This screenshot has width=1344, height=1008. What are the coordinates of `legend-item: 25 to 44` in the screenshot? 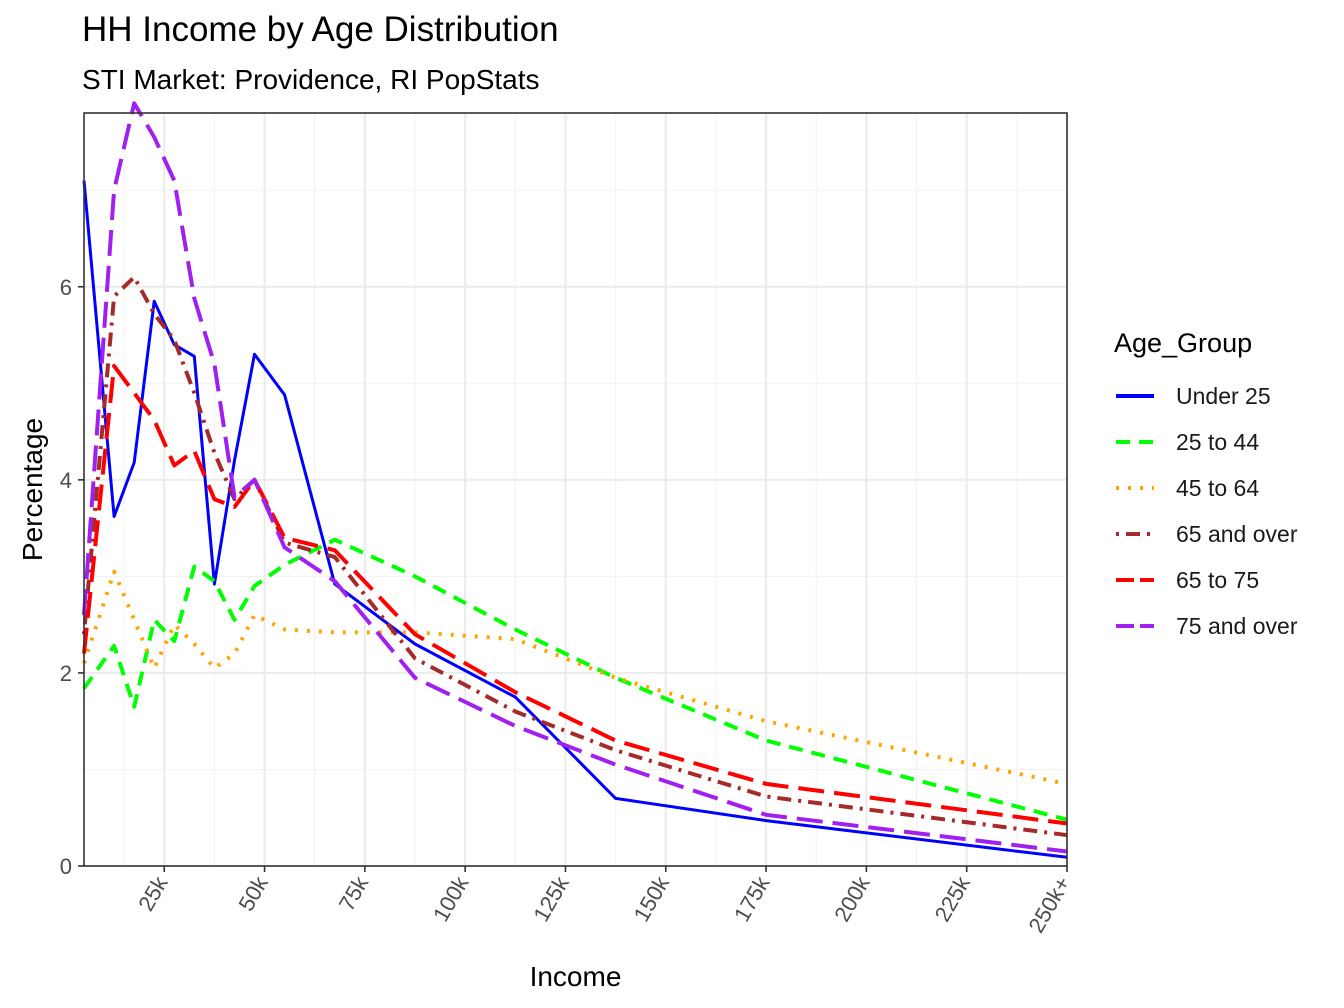 It's located at (1205, 442).